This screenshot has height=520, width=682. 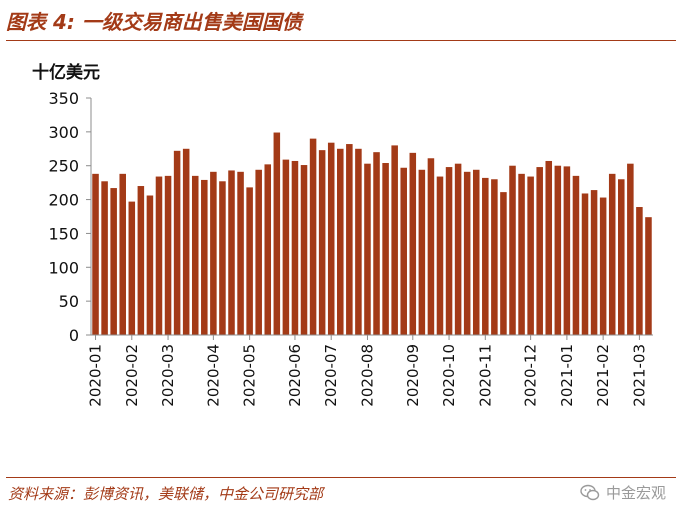 I want to click on y-tick-label: 150, so click(x=63, y=233).